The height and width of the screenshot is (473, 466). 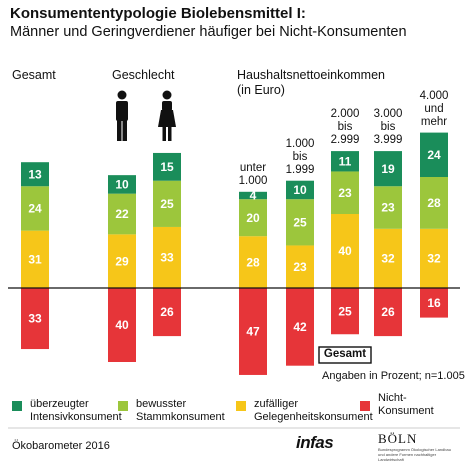 What do you see at coordinates (180, 410) in the screenshot?
I see `legend-label: bewusster Stammkonsument` at bounding box center [180, 410].